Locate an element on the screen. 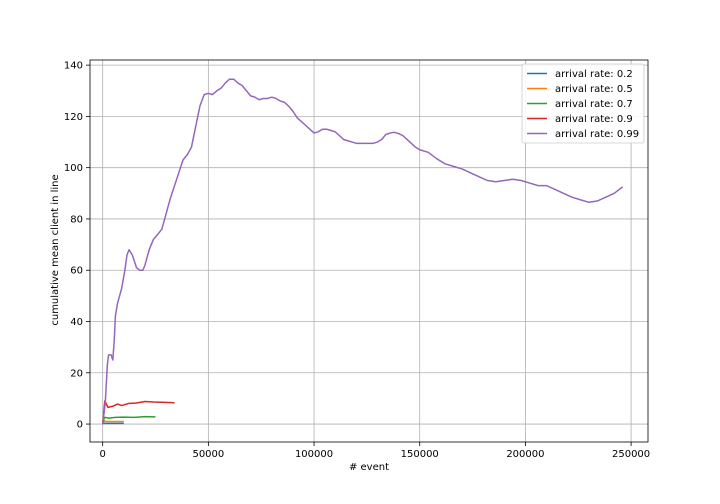 The height and width of the screenshot is (504, 720). y-tick-label: 40 is located at coordinates (76, 322).